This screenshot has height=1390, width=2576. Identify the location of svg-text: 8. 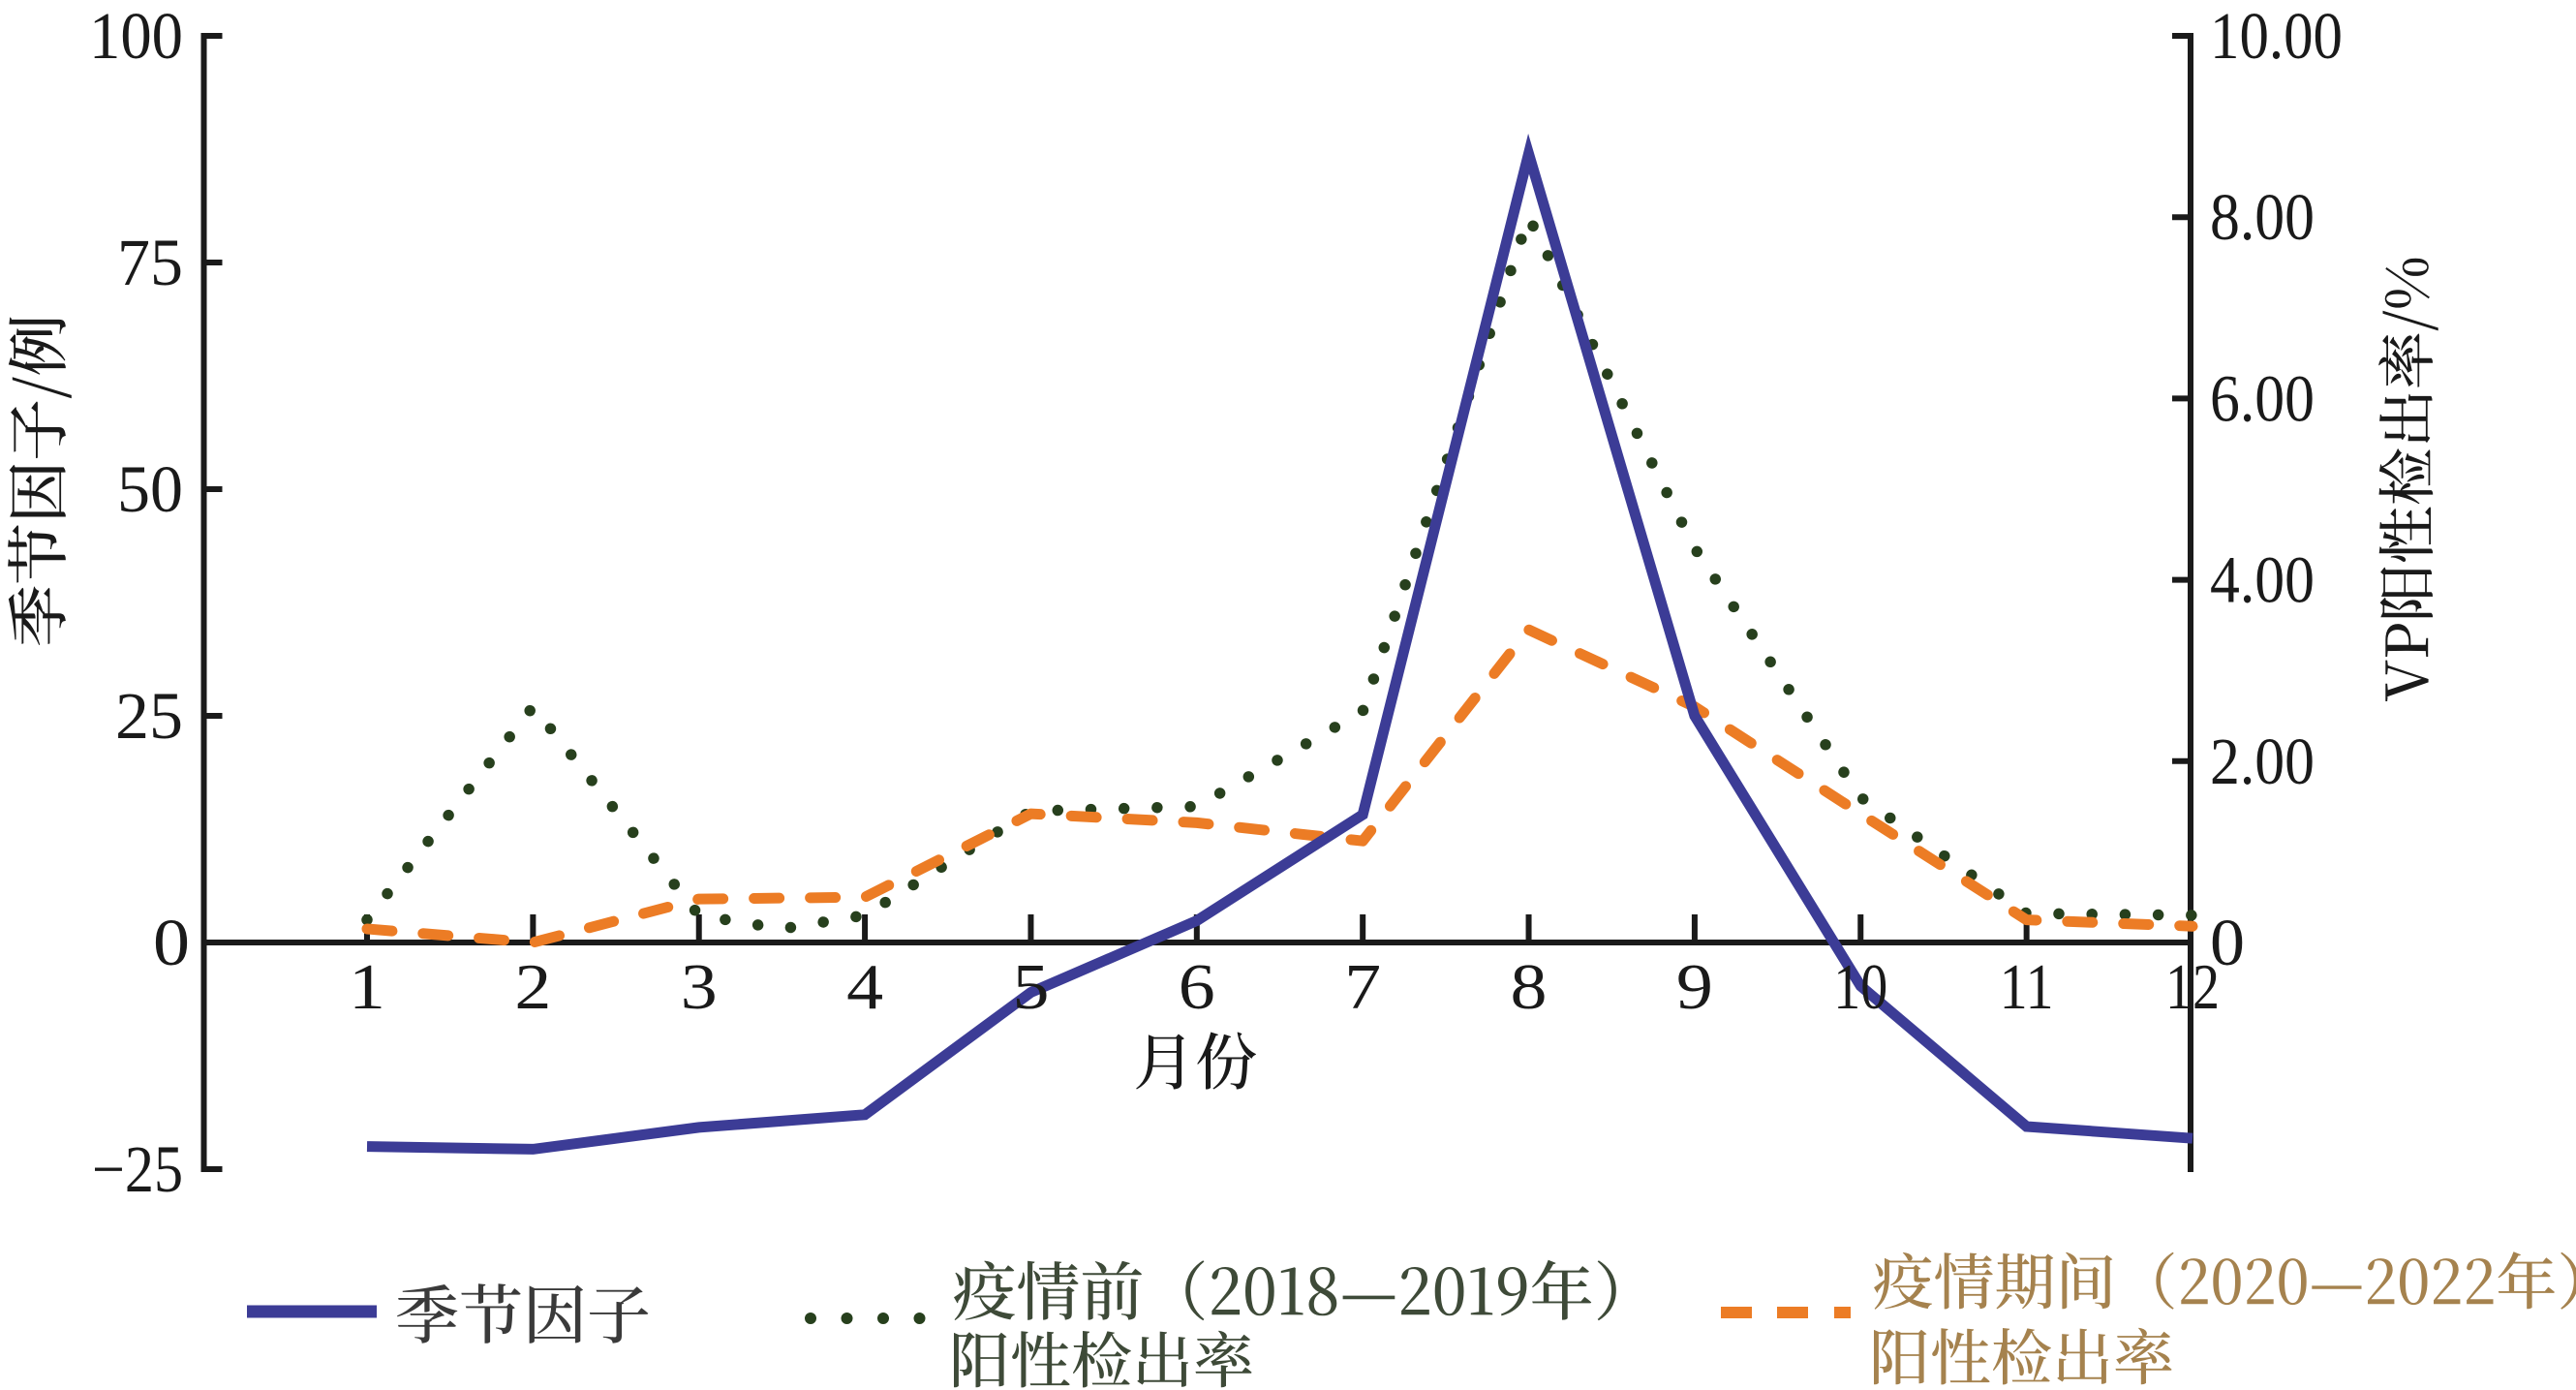
(1529, 987).